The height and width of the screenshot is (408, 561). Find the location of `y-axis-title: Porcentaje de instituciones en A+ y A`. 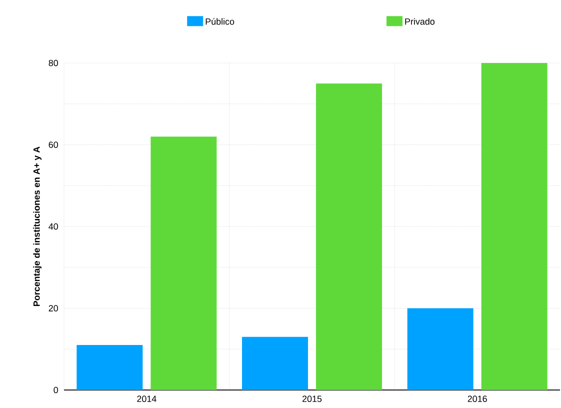

y-axis-title: Porcentaje de instituciones en A+ y A is located at coordinates (37, 226).